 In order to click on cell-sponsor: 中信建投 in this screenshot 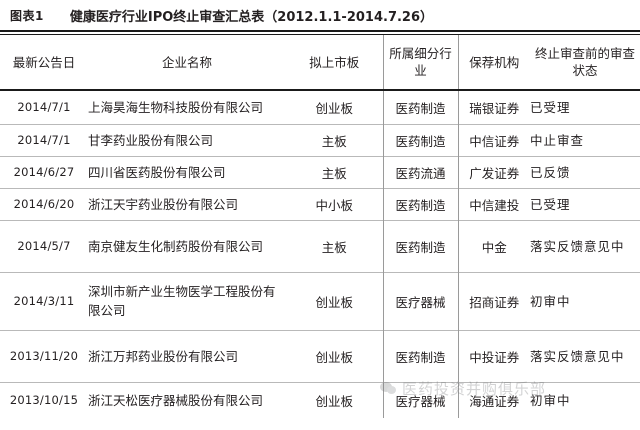, I will do `click(493, 204)`.